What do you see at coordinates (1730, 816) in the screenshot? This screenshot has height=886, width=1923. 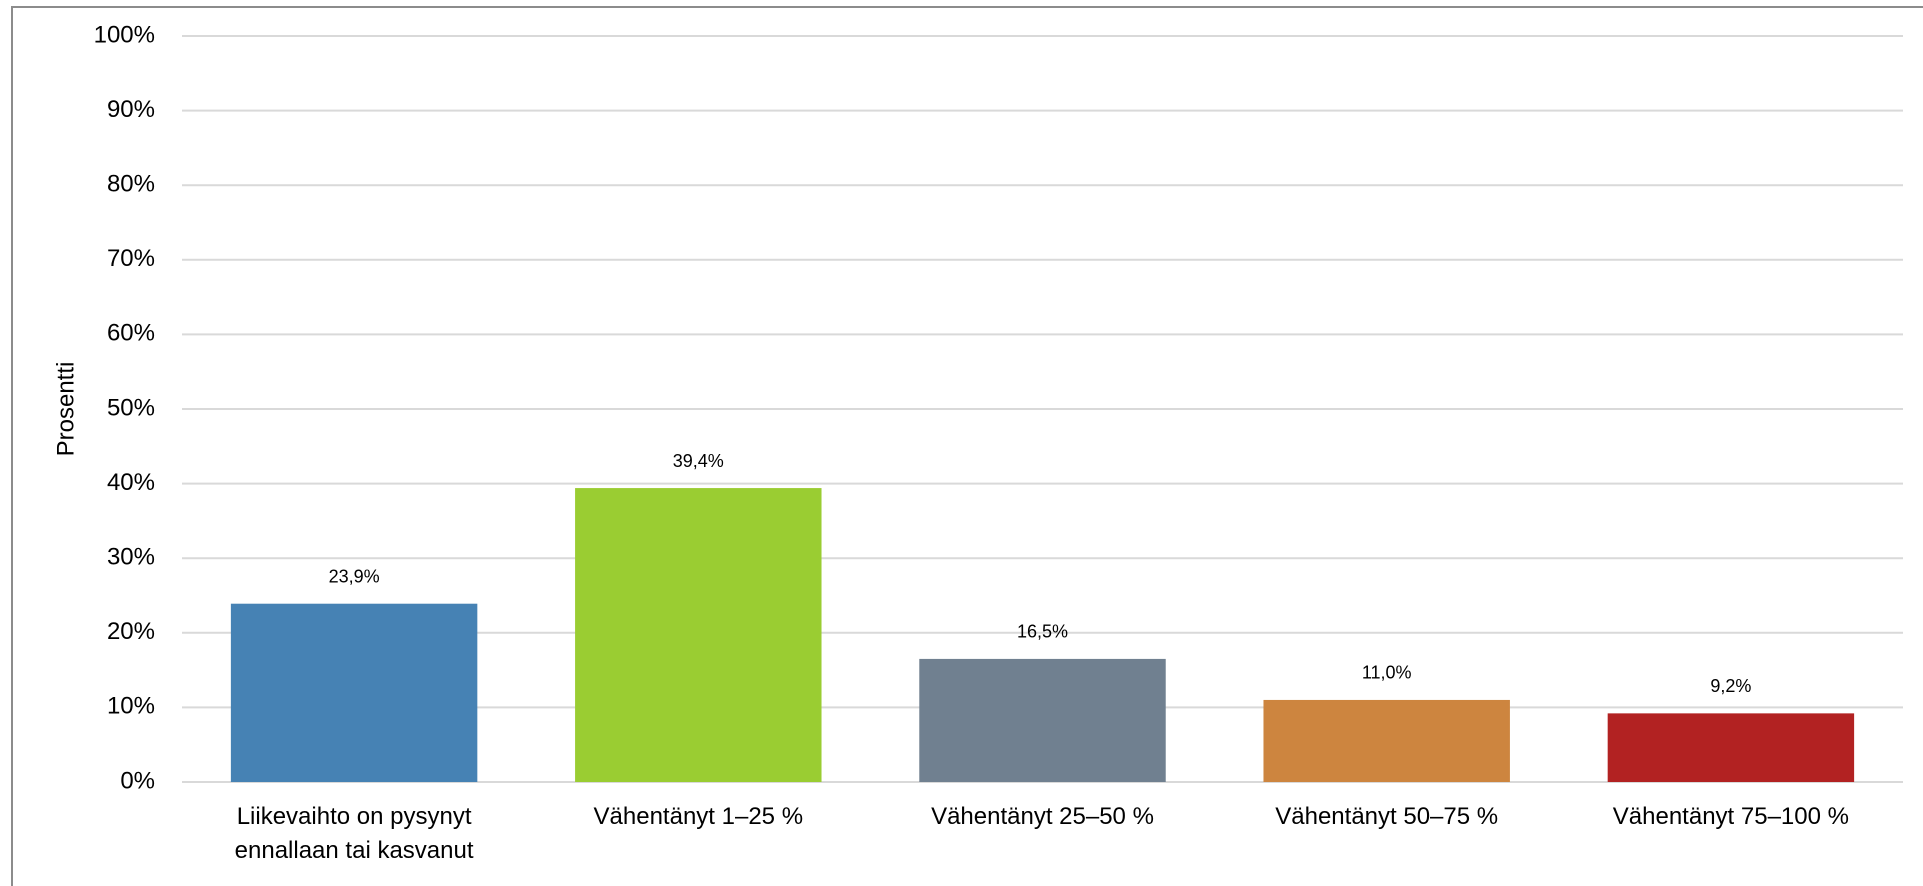 I see `x-tick-label: Vähentänyt 75–100 %` at bounding box center [1730, 816].